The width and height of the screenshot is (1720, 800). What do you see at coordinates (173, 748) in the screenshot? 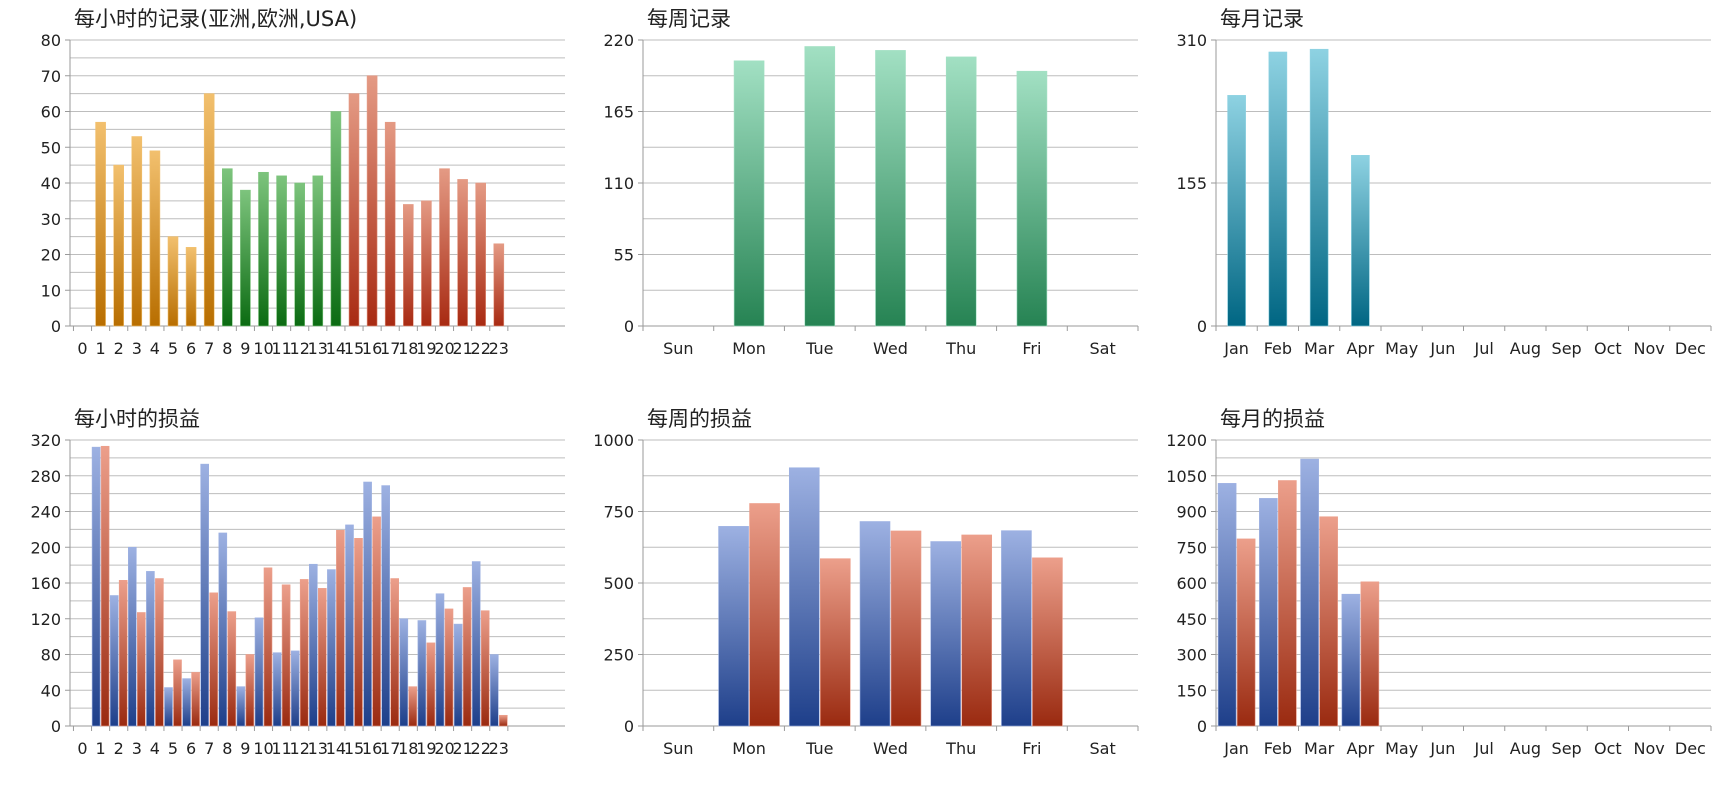
I see `x-tick-label: 5` at bounding box center [173, 748].